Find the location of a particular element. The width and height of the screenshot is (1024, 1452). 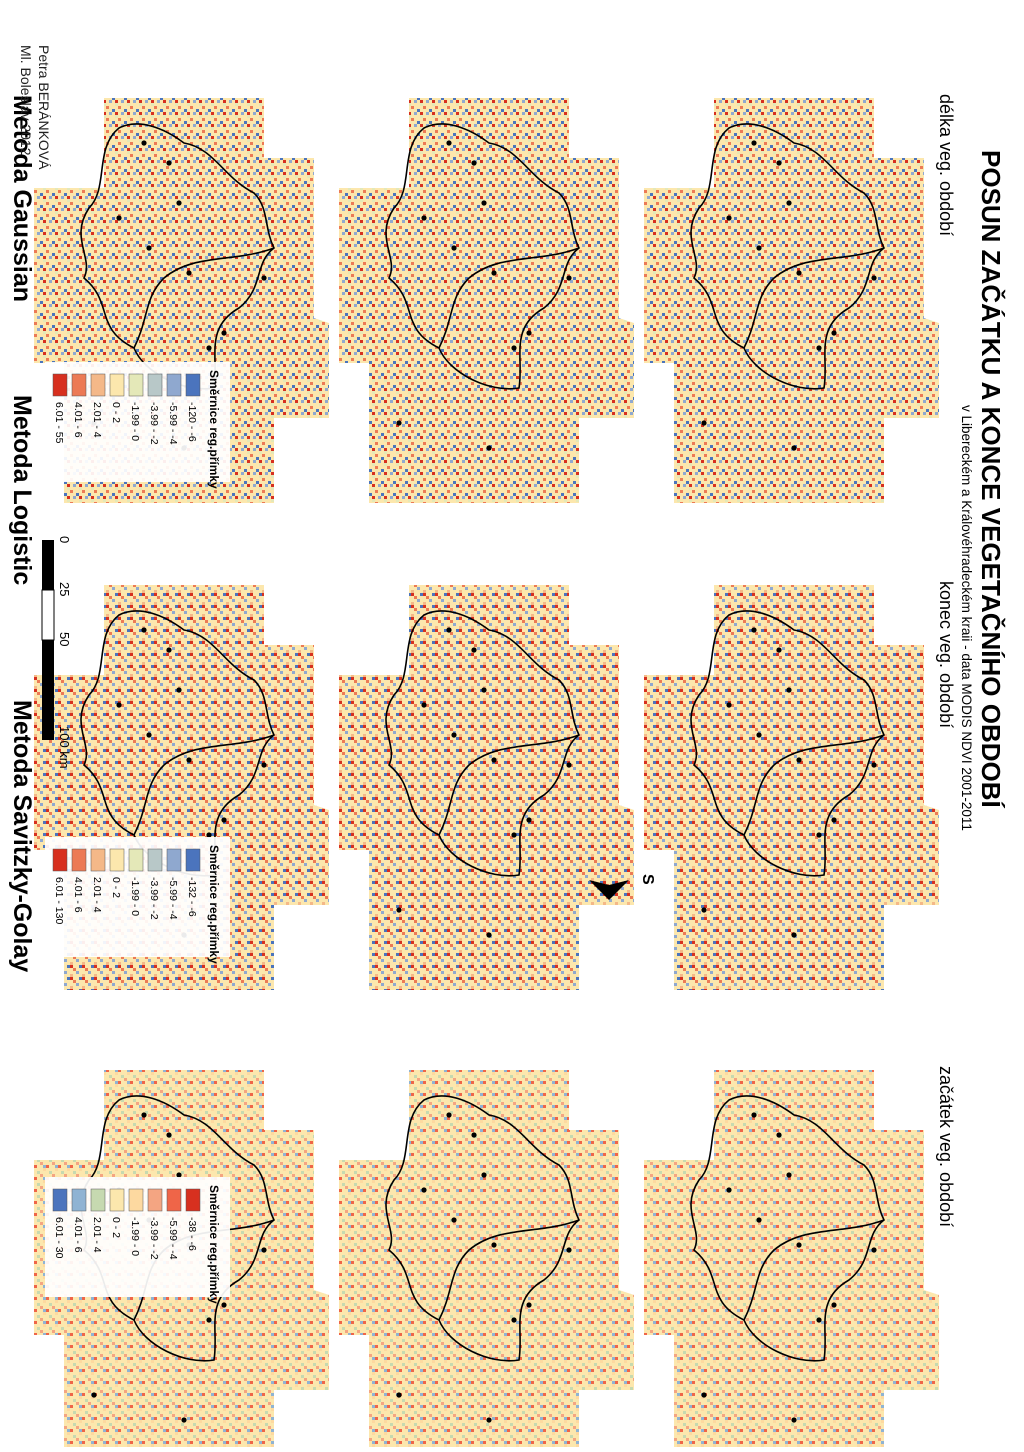

map-length-logistic is located at coordinates (486, 300).